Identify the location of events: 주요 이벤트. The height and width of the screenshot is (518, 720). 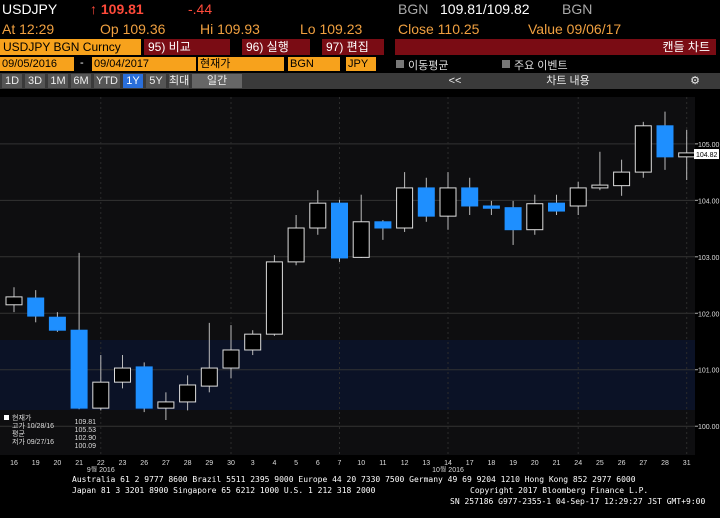
(541, 66).